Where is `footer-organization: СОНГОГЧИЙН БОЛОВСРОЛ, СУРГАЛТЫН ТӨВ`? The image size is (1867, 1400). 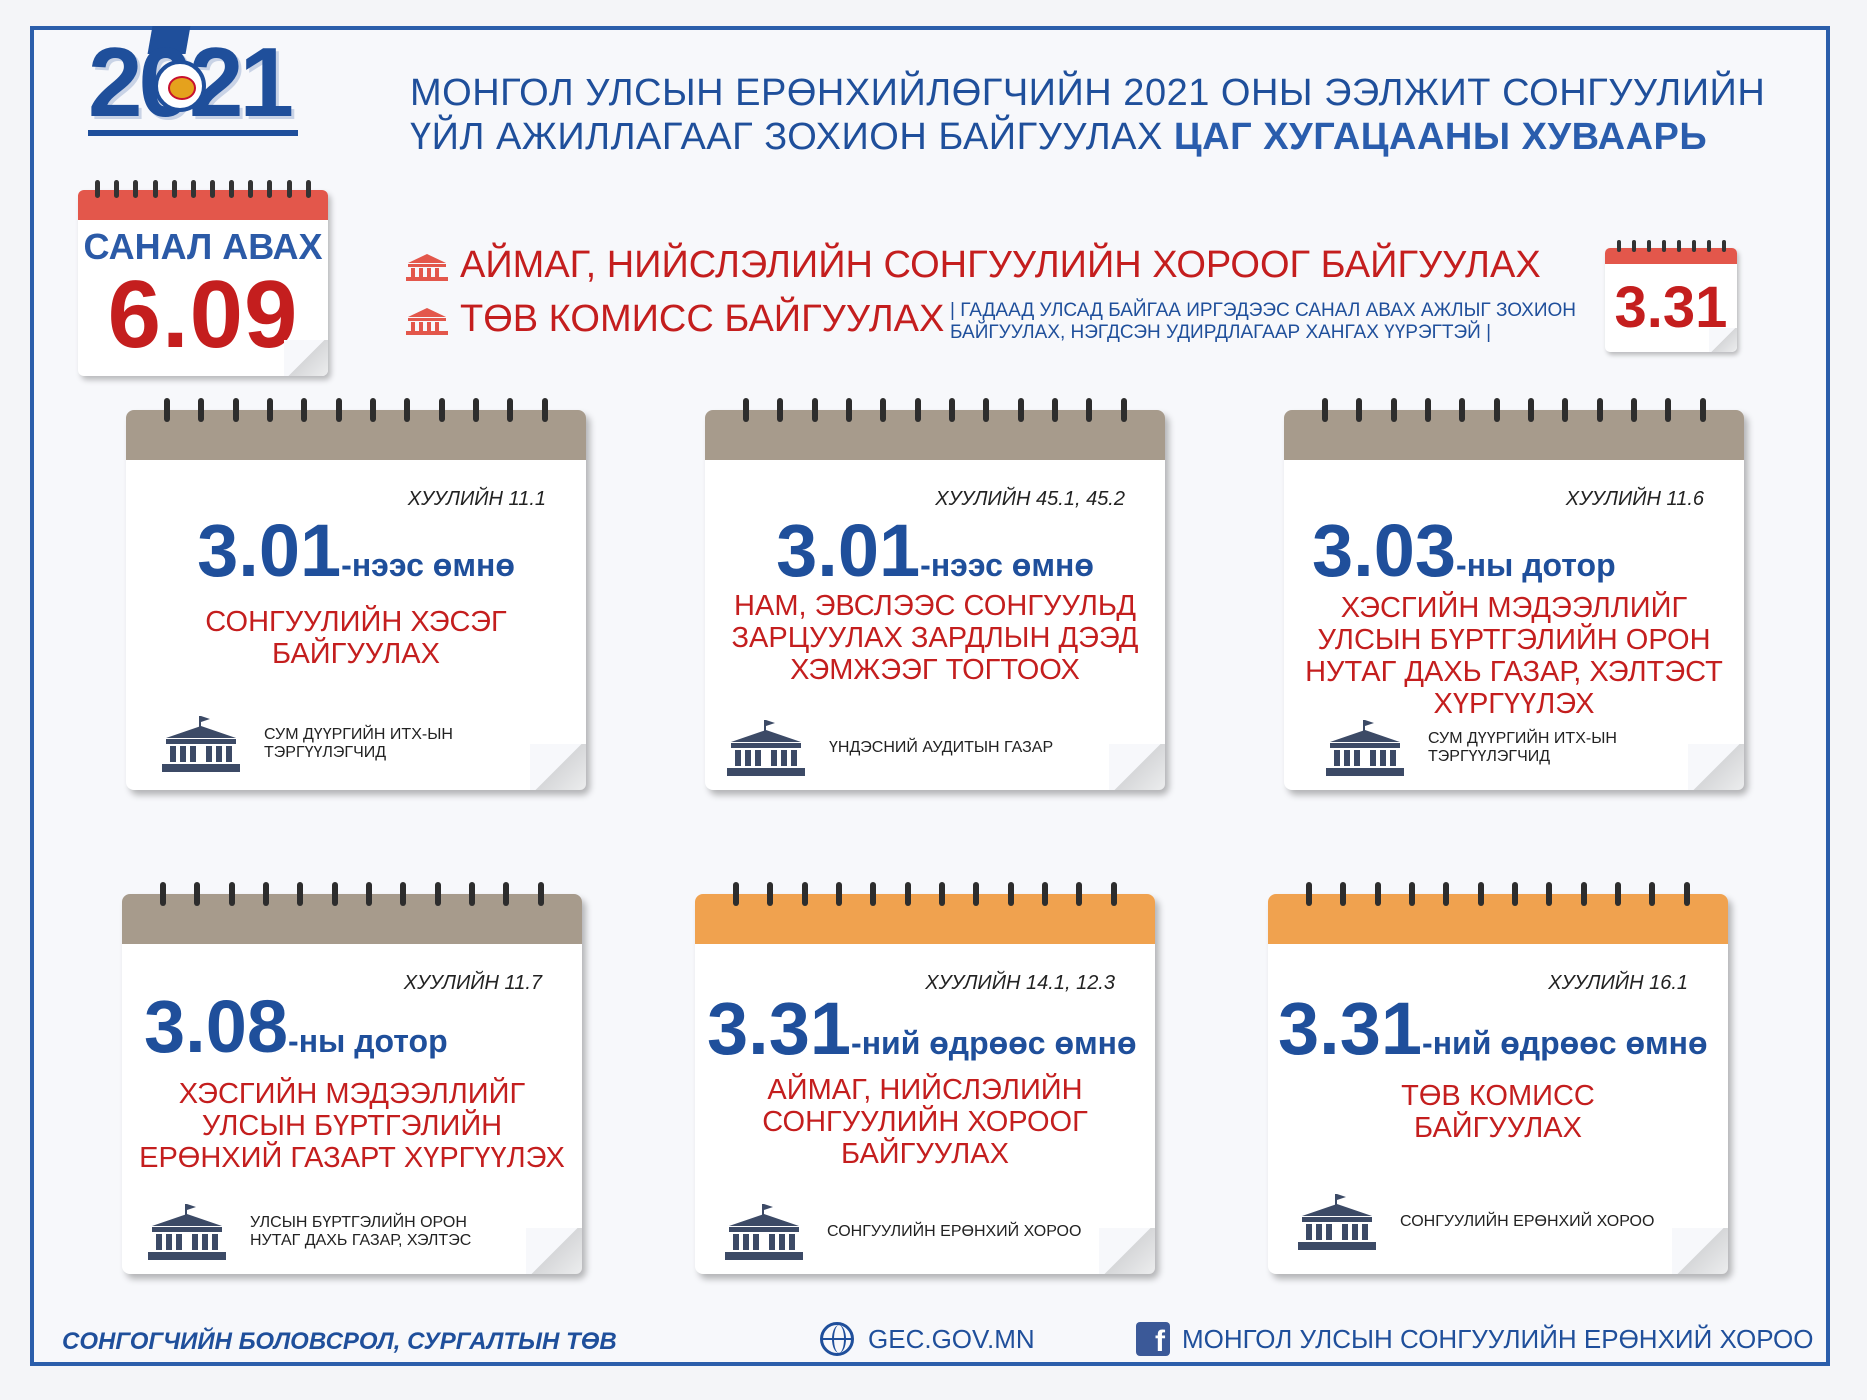
footer-organization: СОНГОГЧИЙН БОЛОВСРОЛ, СУРГАЛТЫН ТӨВ is located at coordinates (339, 1341).